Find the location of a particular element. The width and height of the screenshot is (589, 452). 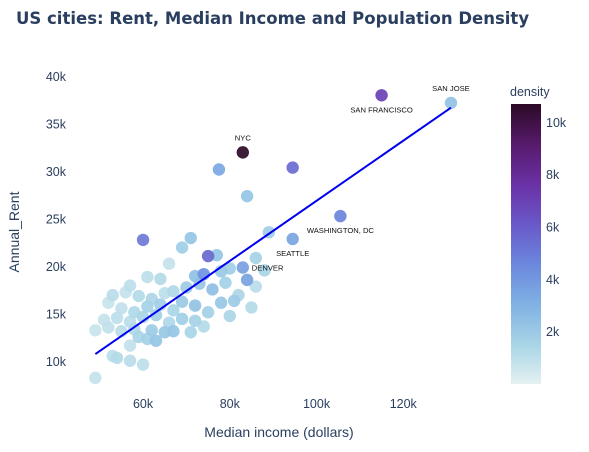

colorbar: density 2k 4k 6k 8k 10k is located at coordinates (538, 234).